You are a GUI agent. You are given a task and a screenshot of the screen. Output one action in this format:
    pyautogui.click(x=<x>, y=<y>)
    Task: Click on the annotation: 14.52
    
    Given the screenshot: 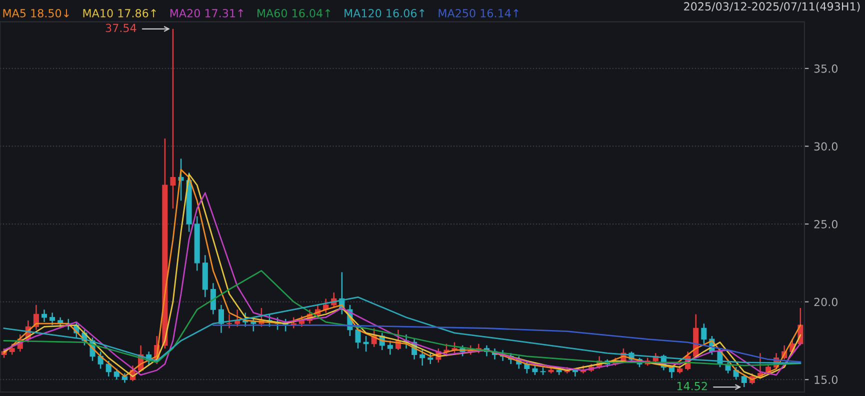 What is the action you would take?
    pyautogui.click(x=692, y=386)
    